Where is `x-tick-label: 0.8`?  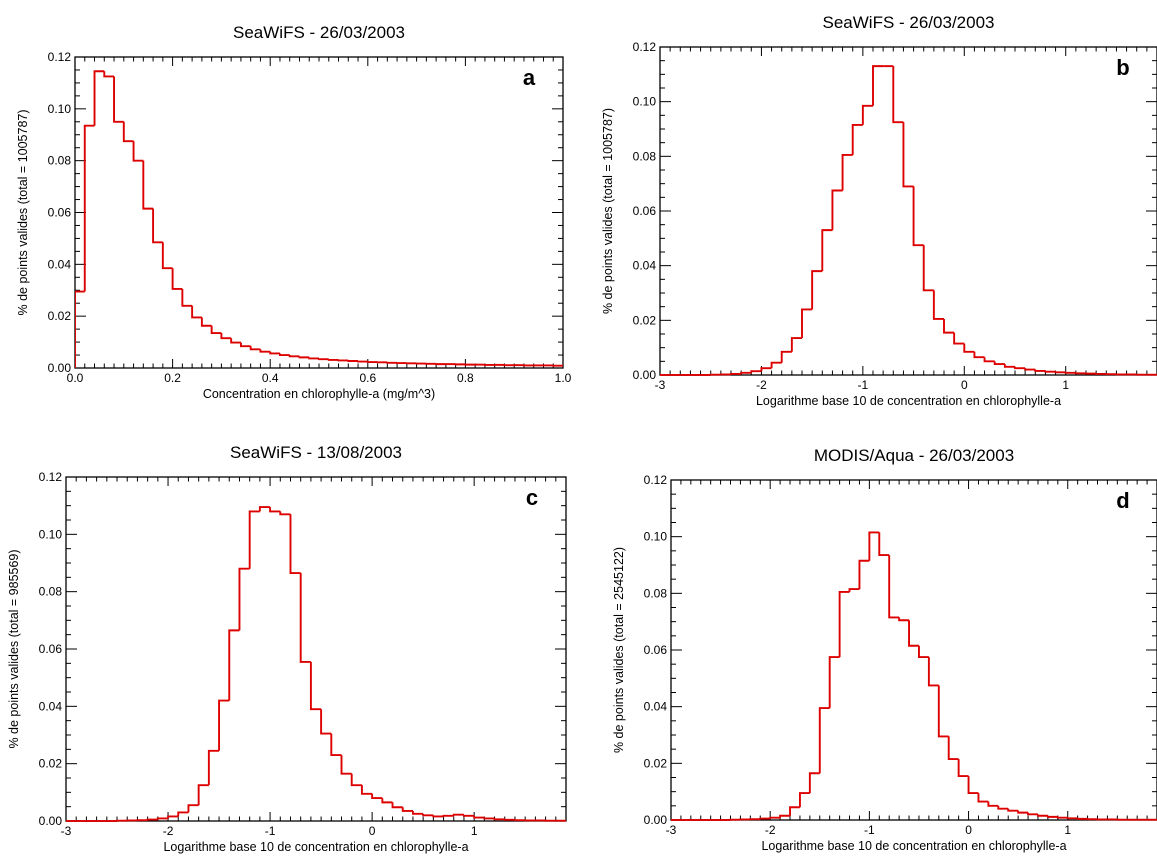 x-tick-label: 0.8 is located at coordinates (465, 378).